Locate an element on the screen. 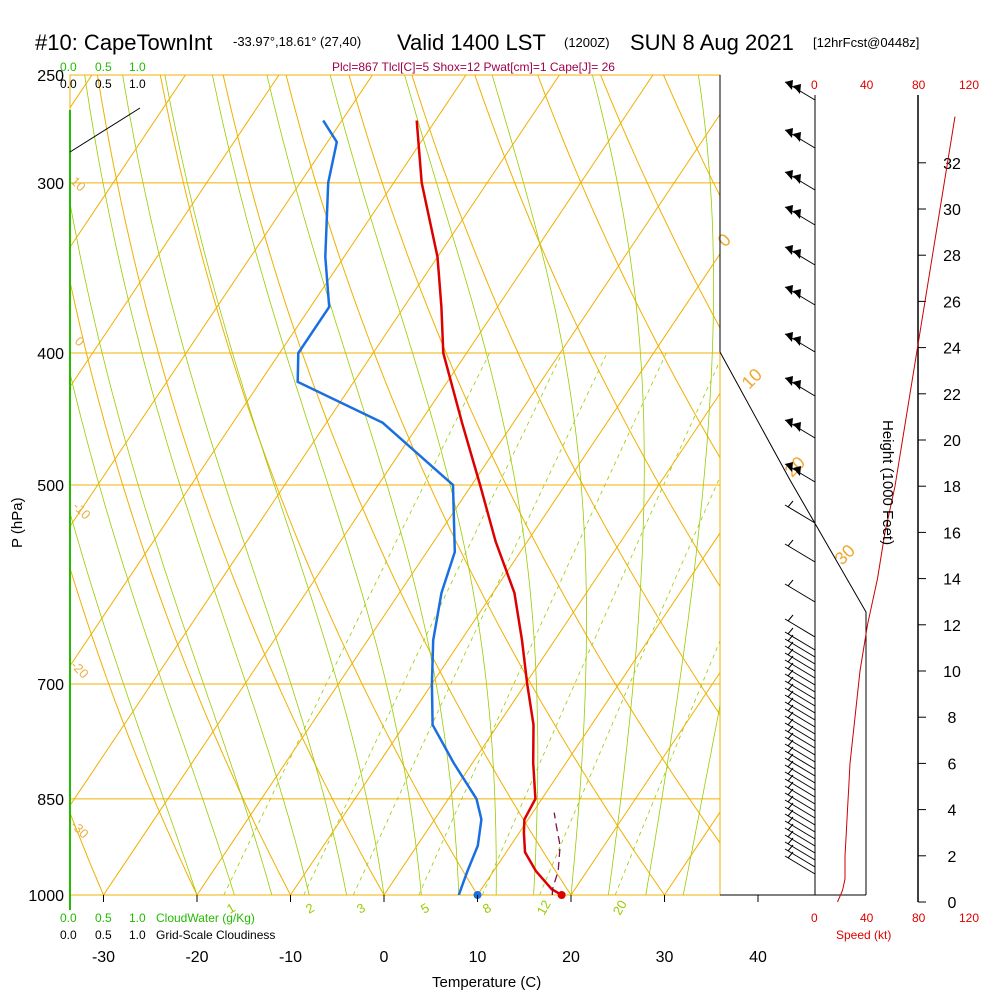 This screenshot has height=1000, width=1000. height-tick-label: 22 is located at coordinates (952, 395).